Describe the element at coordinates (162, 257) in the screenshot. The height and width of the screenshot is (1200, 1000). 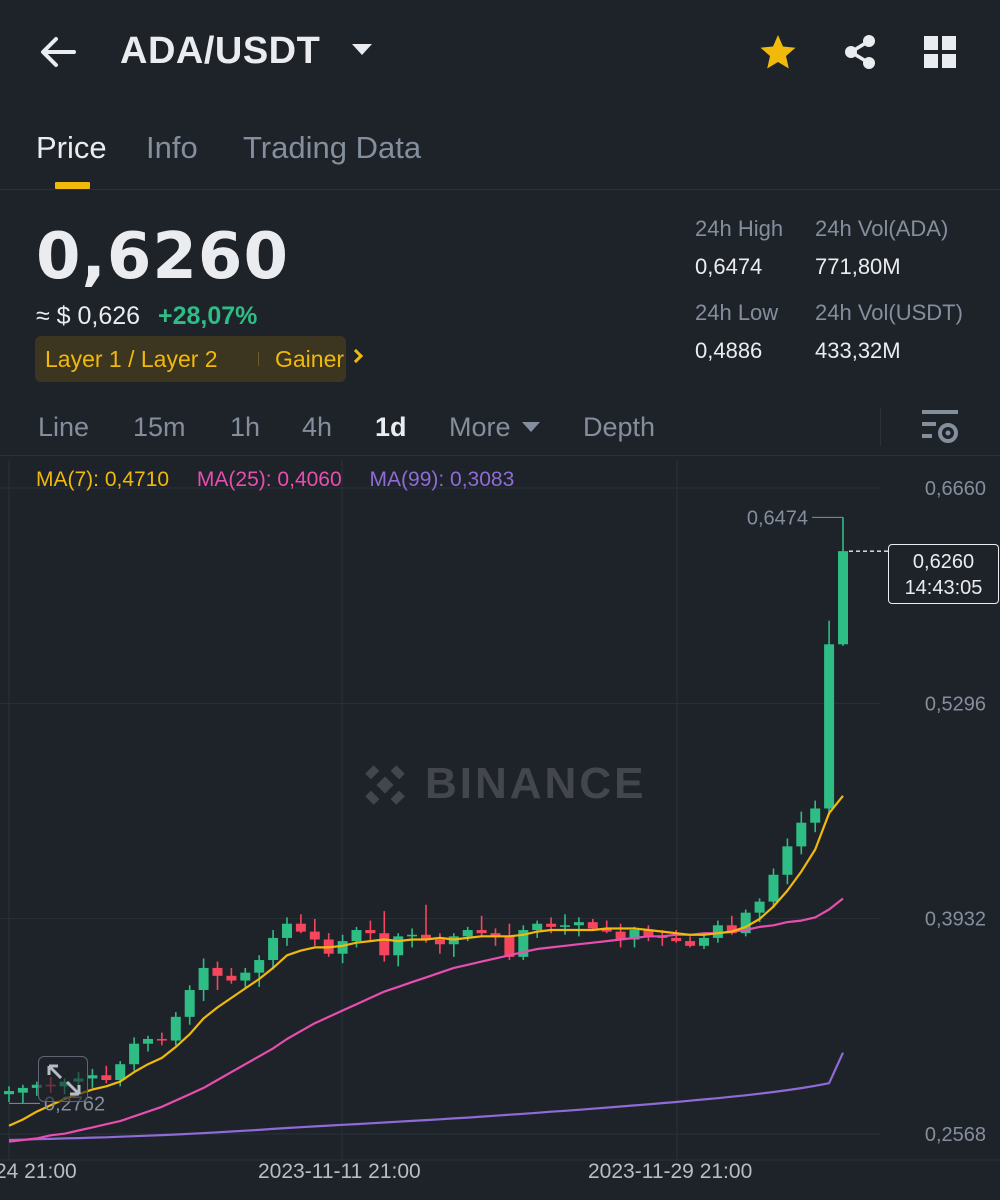
I see `last-price: 0,6260` at that location.